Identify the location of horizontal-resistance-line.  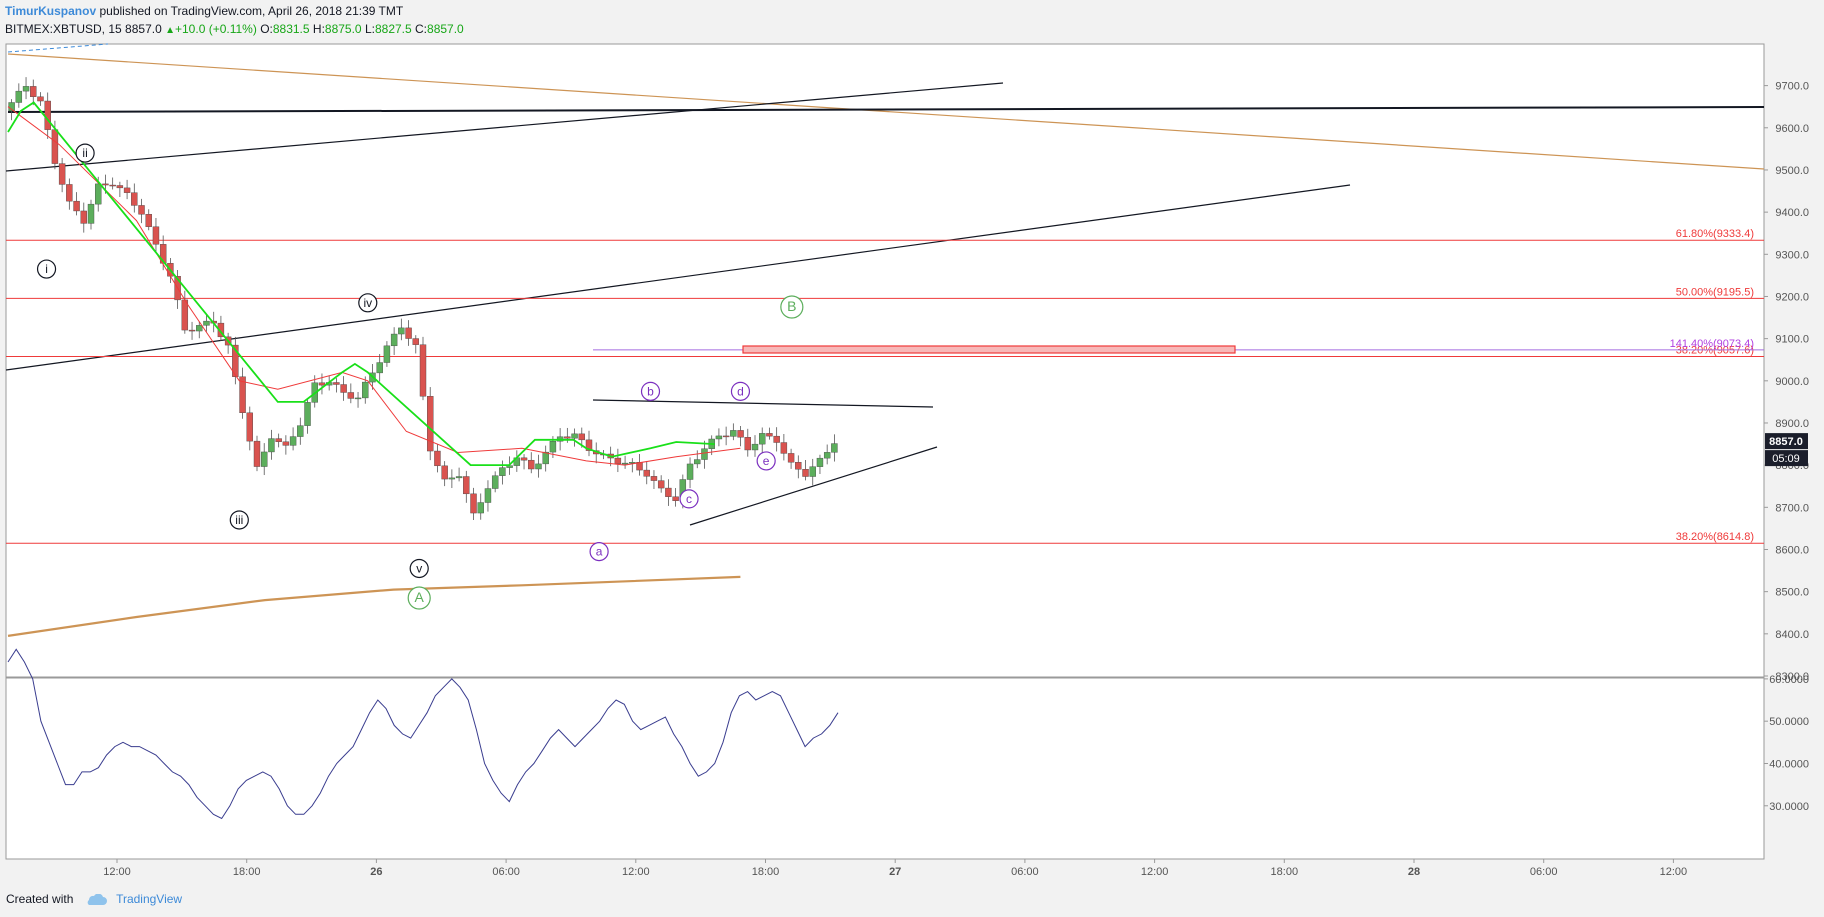
(886, 109).